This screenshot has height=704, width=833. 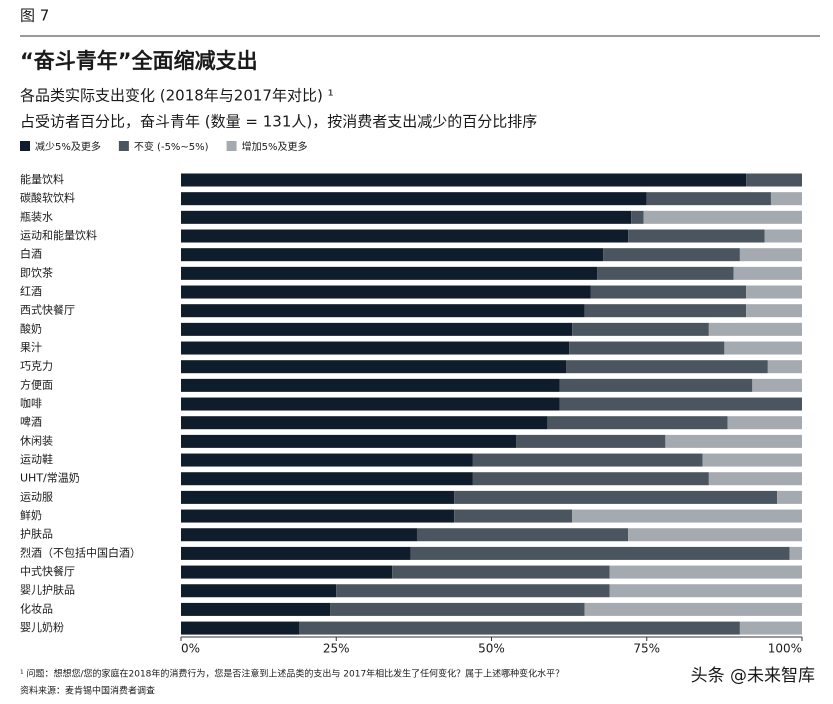 I want to click on y-tick-label: 护肤品, so click(x=36, y=534).